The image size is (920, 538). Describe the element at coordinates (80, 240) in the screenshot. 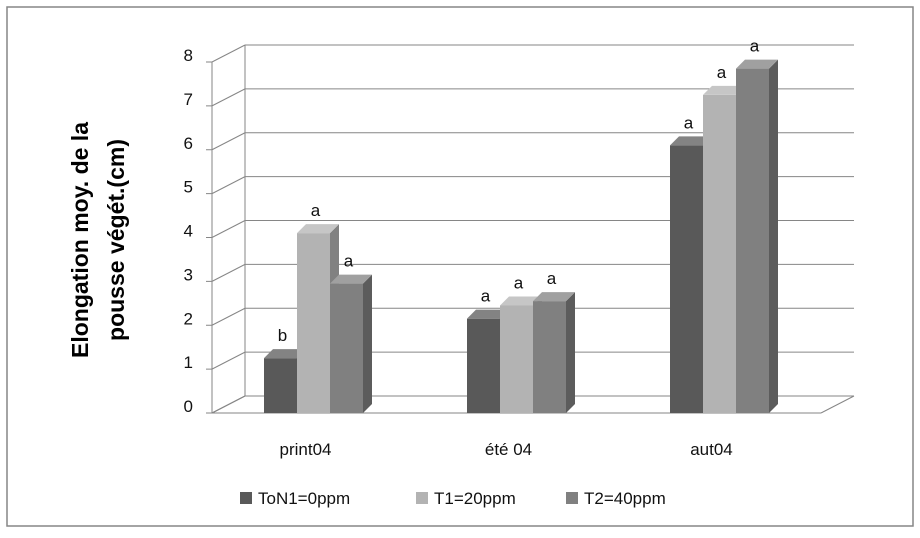

I see `y-axis-label-line1: Elongation moy. de la` at that location.